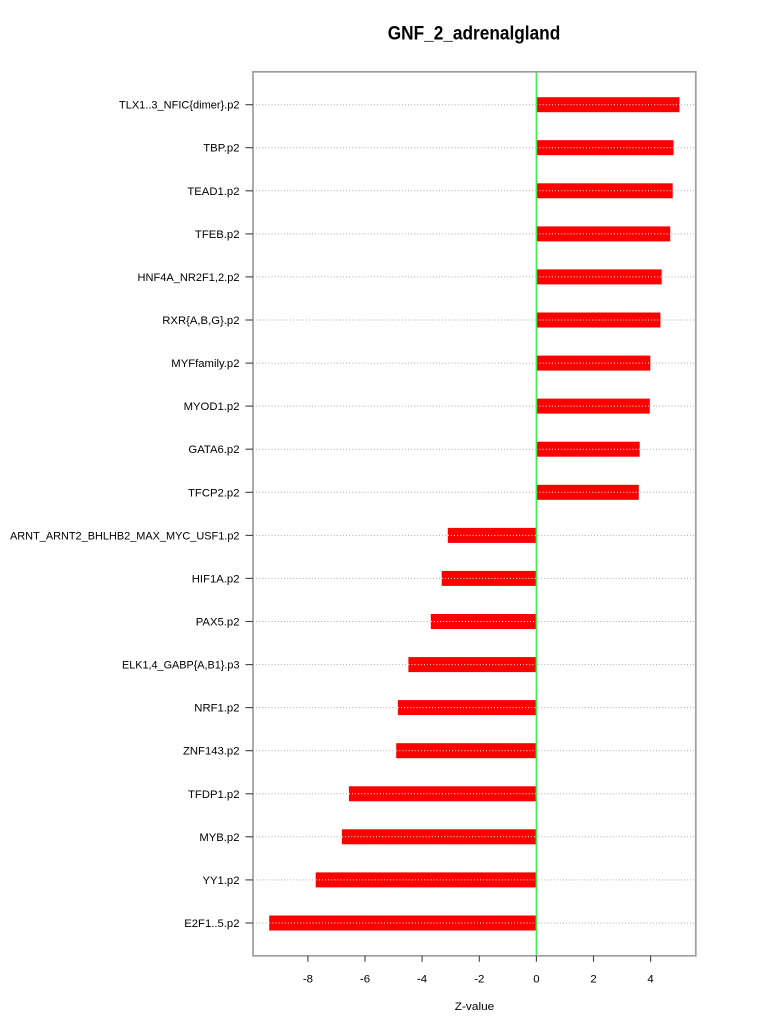 This screenshot has width=768, height=1028. What do you see at coordinates (475, 1007) in the screenshot?
I see `svg-text: Z-value` at bounding box center [475, 1007].